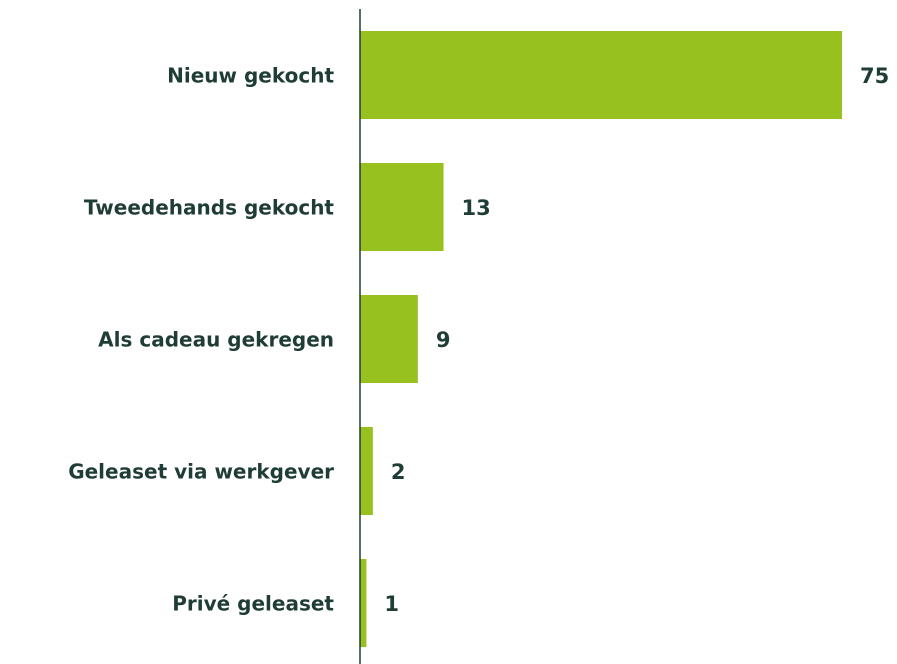  I want to click on category-label: Als cadeau gekregen, so click(216, 340).